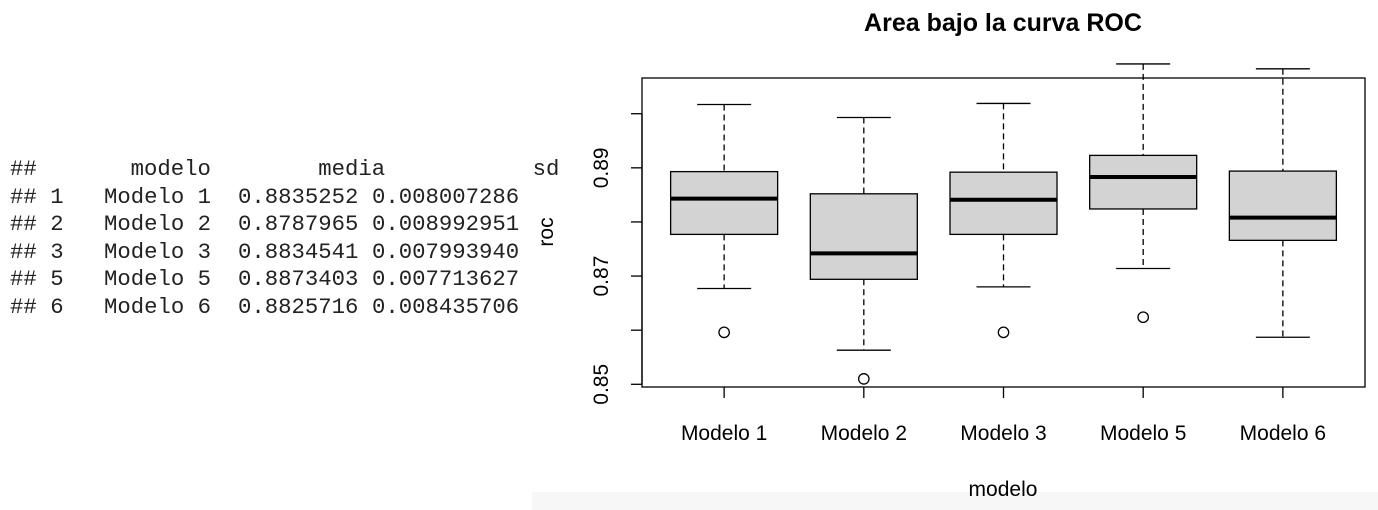 This screenshot has height=510, width=1378. What do you see at coordinates (57, 196) in the screenshot?
I see `console-row-index: 1` at bounding box center [57, 196].